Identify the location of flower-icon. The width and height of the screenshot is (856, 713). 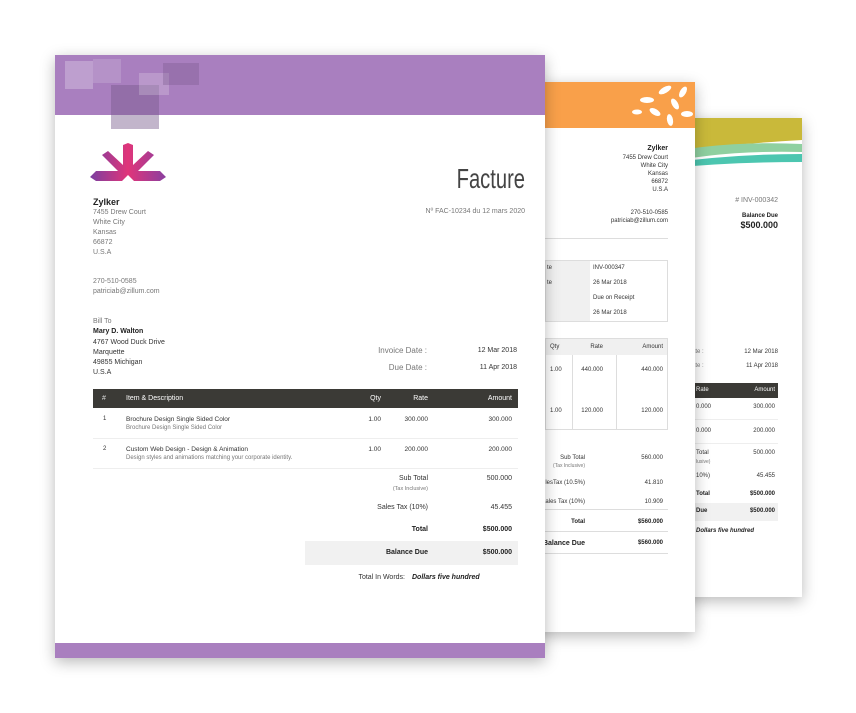
(662, 105).